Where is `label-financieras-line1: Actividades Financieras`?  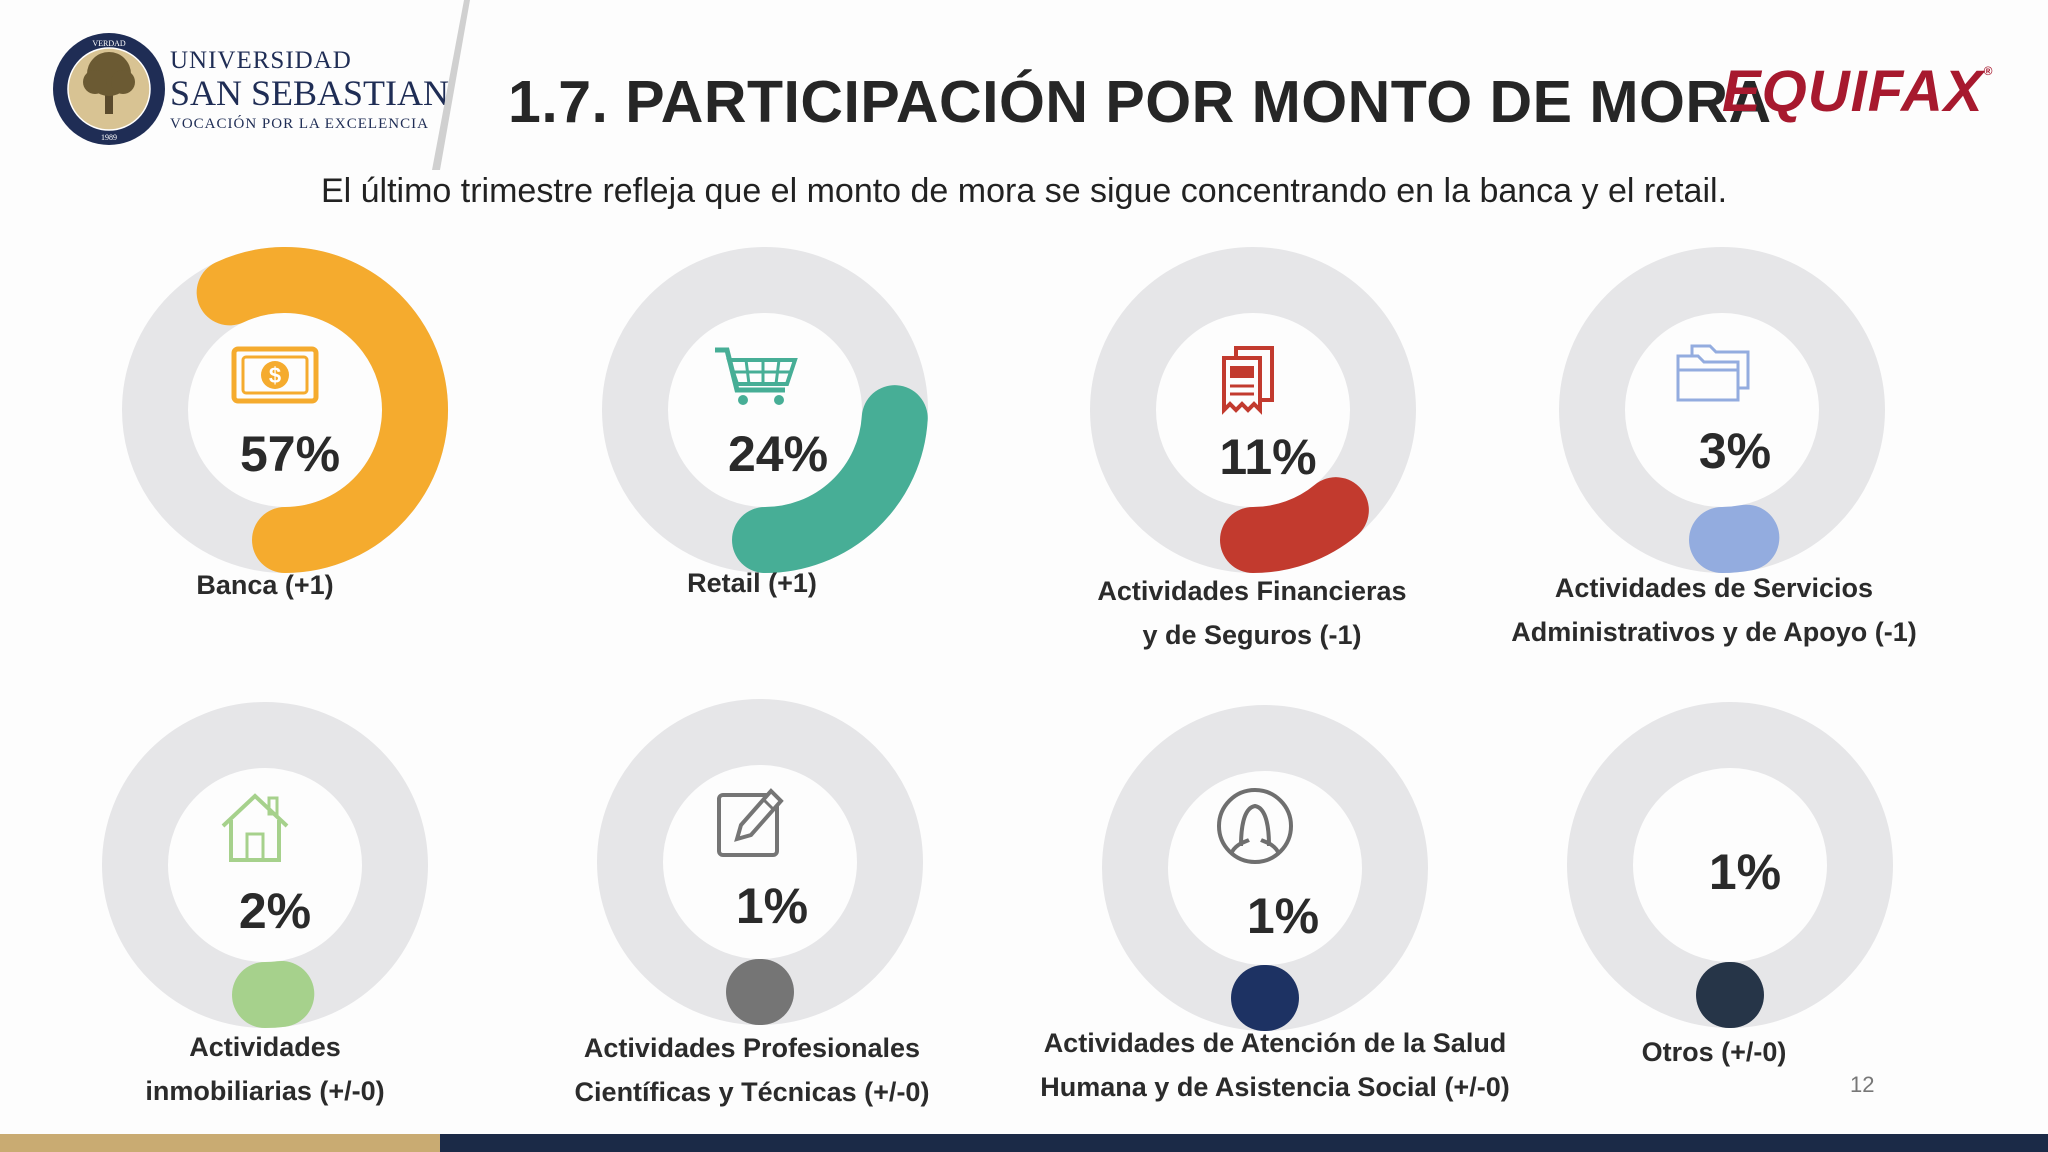
label-financieras-line1: Actividades Financieras is located at coordinates (1252, 591).